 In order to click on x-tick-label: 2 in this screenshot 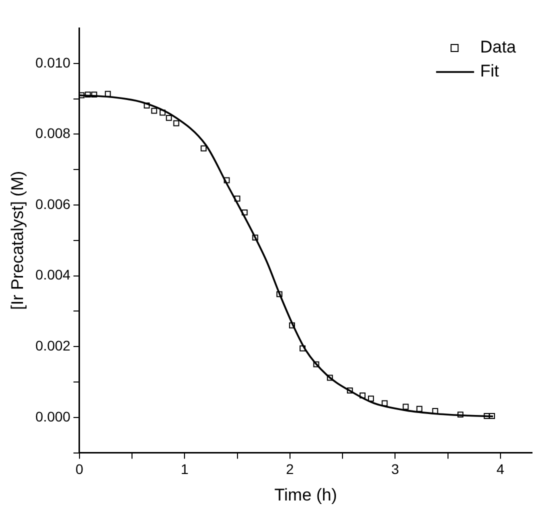, I will do `click(290, 469)`.